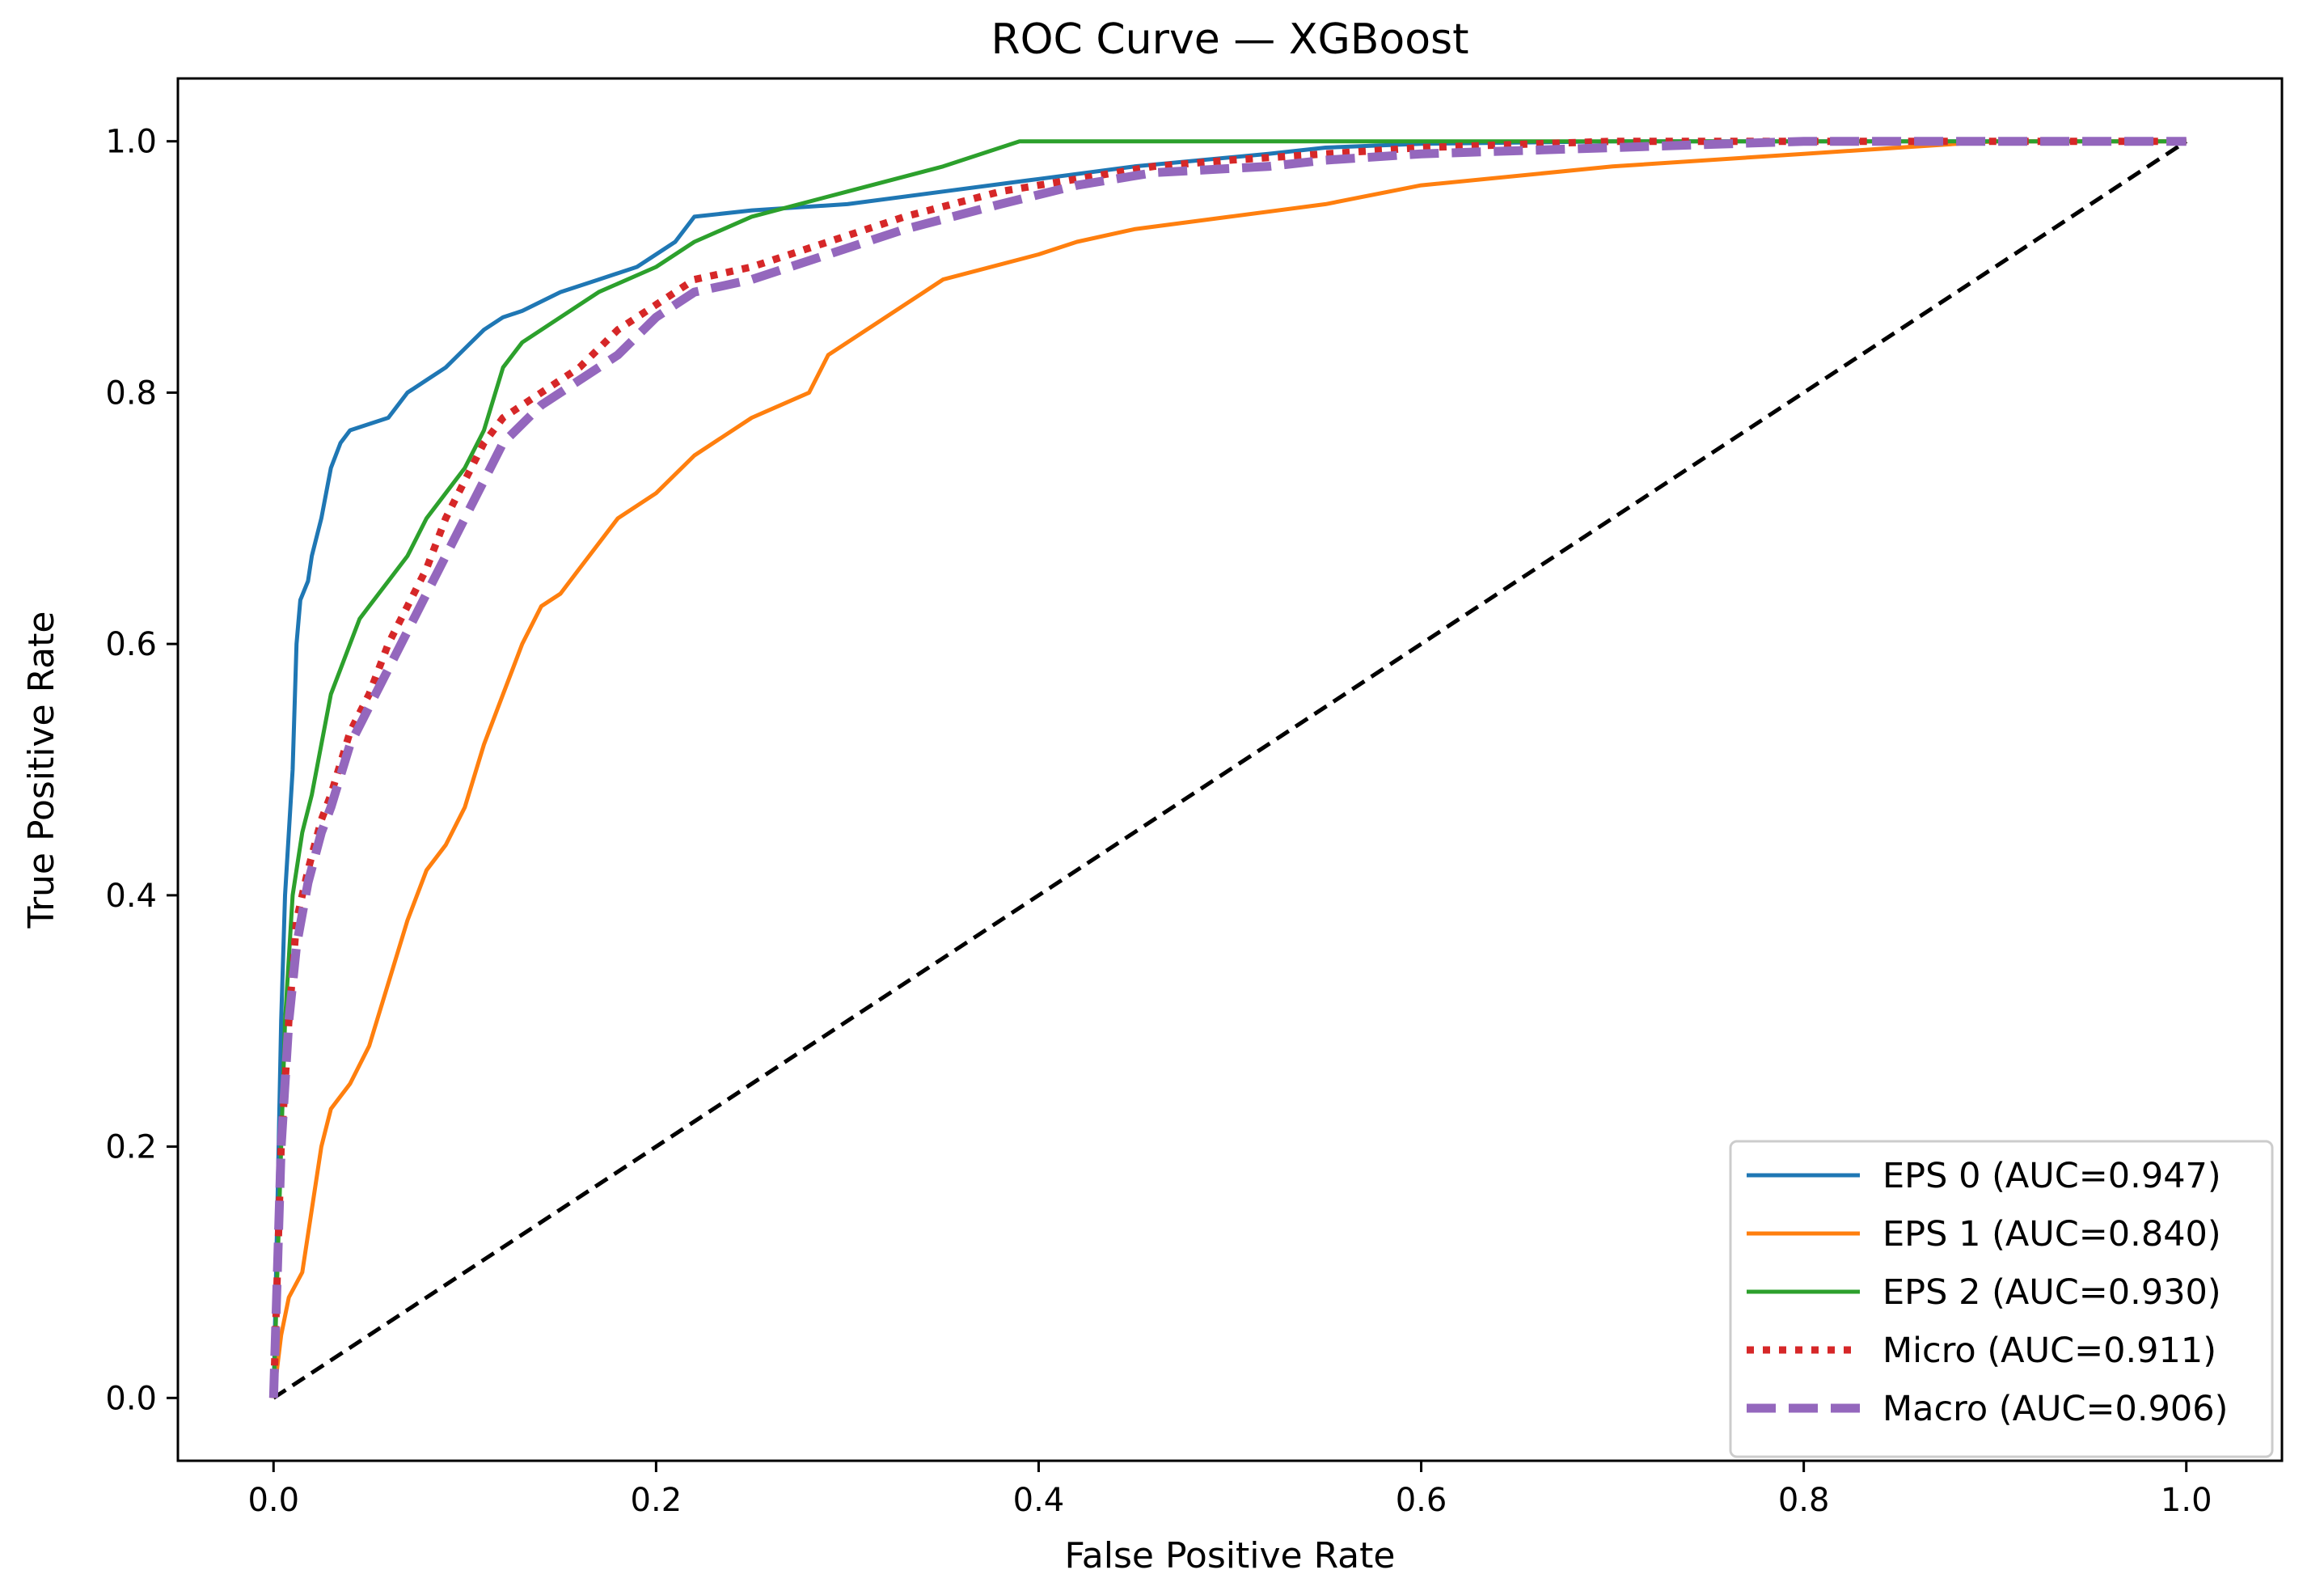  What do you see at coordinates (1230, 1555) in the screenshot?
I see `x-axis-label: False Positive Rate` at bounding box center [1230, 1555].